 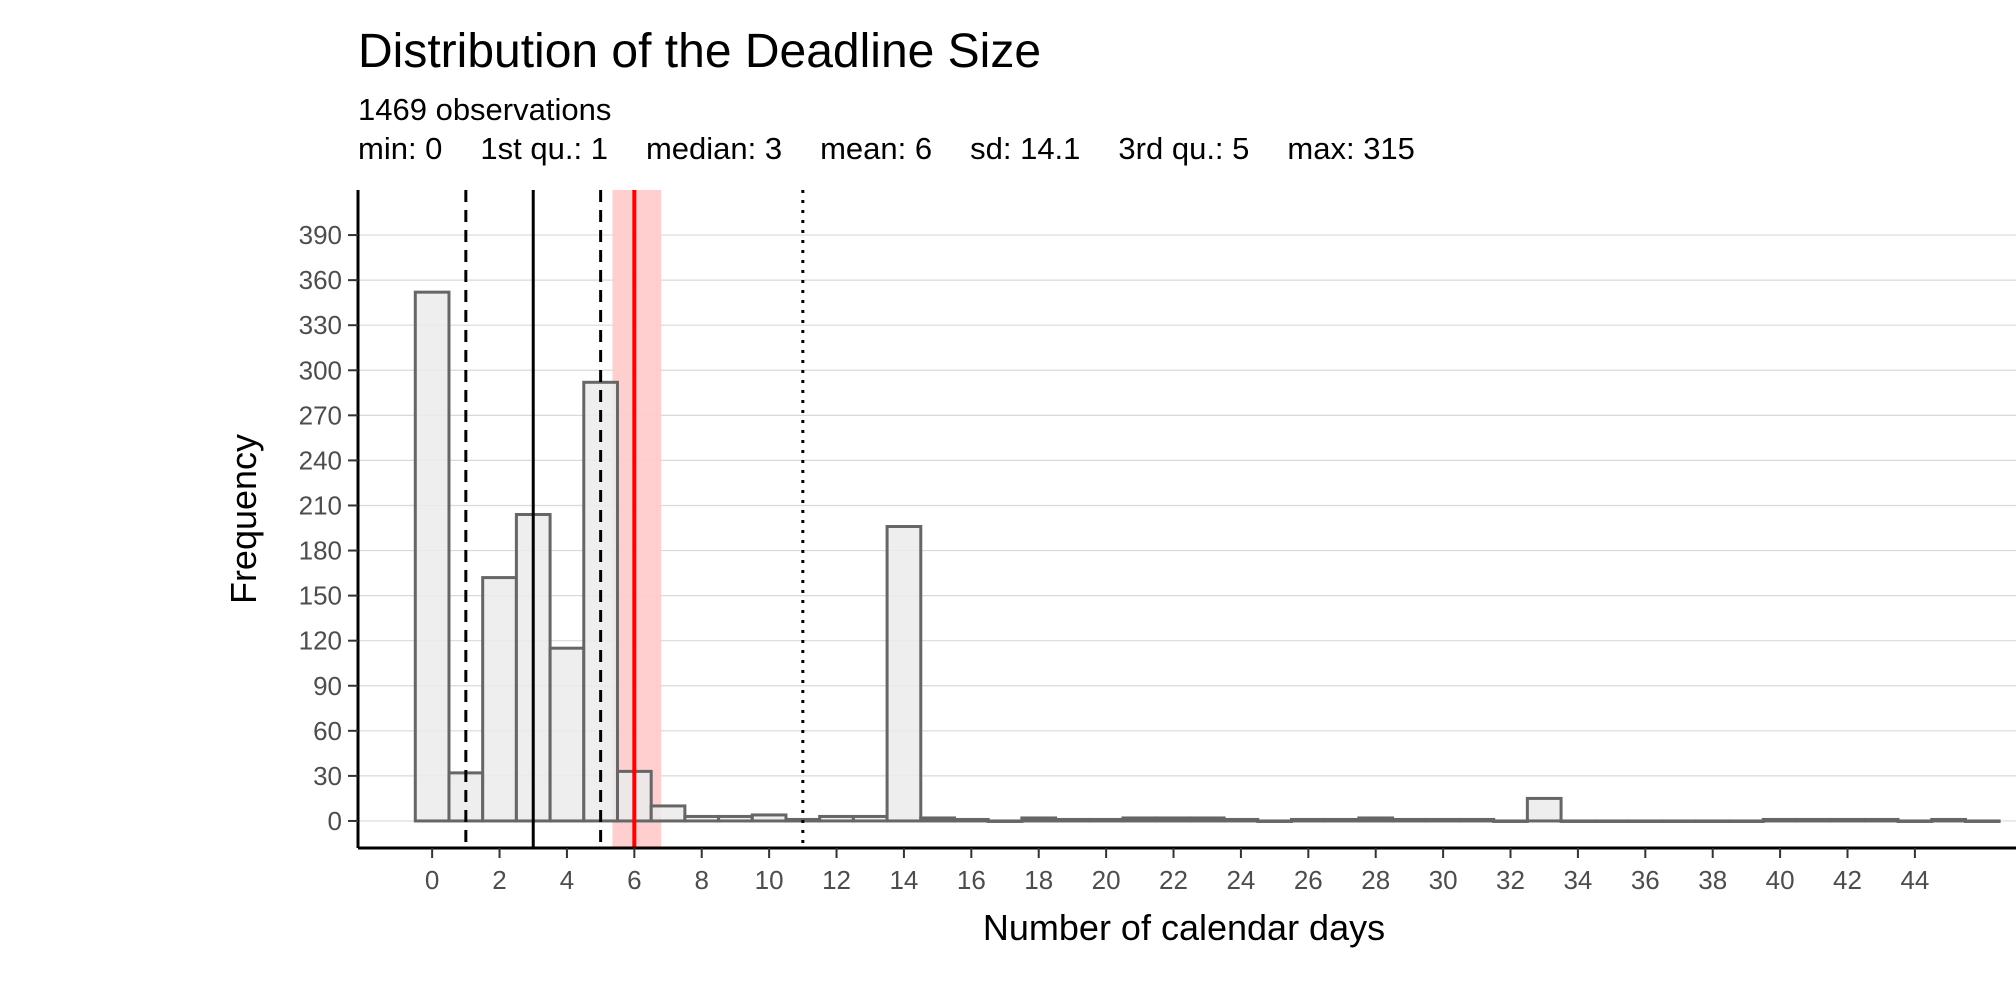 What do you see at coordinates (1106, 880) in the screenshot?
I see `x-tick-label: 20` at bounding box center [1106, 880].